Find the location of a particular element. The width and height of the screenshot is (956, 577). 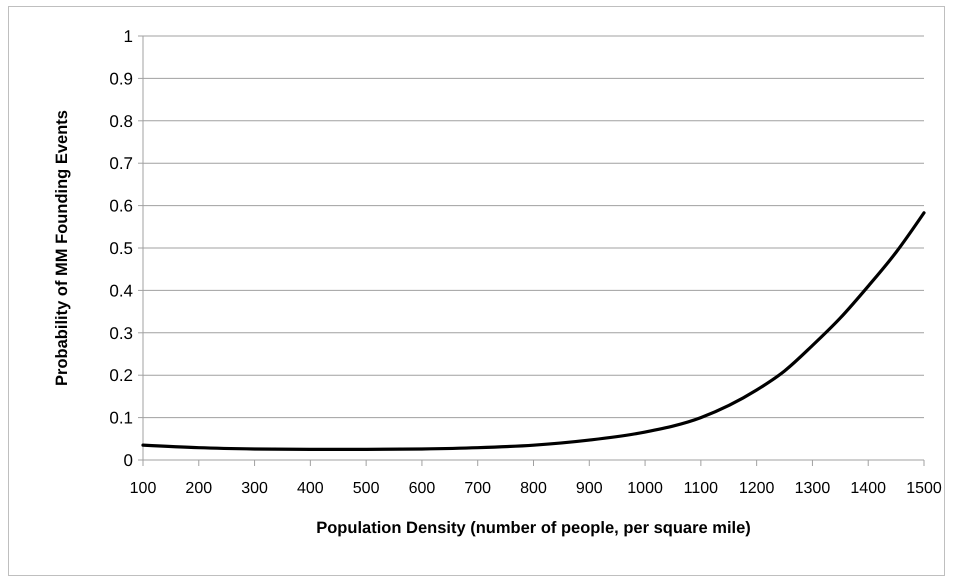

x-tick-label: 900 is located at coordinates (589, 488).